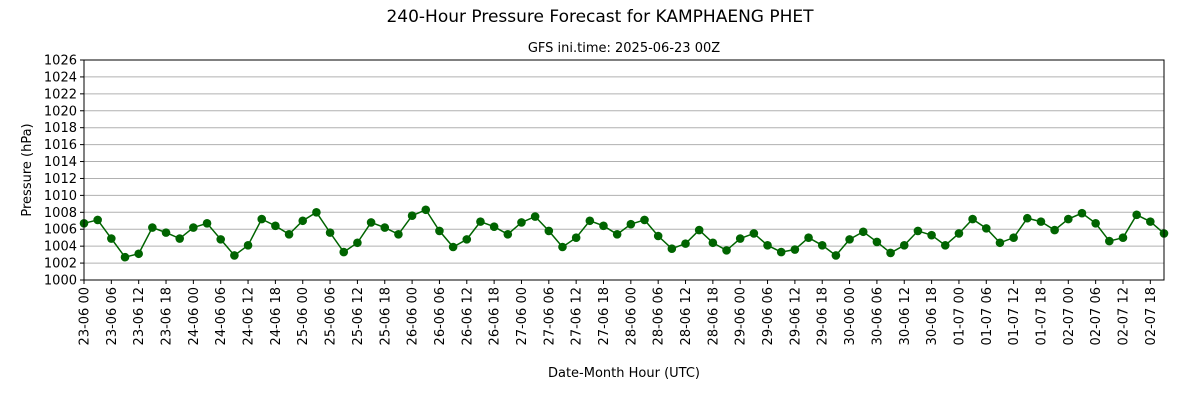 The width and height of the screenshot is (1200, 404). I want to click on y-tick-label: 1012, so click(60, 179).